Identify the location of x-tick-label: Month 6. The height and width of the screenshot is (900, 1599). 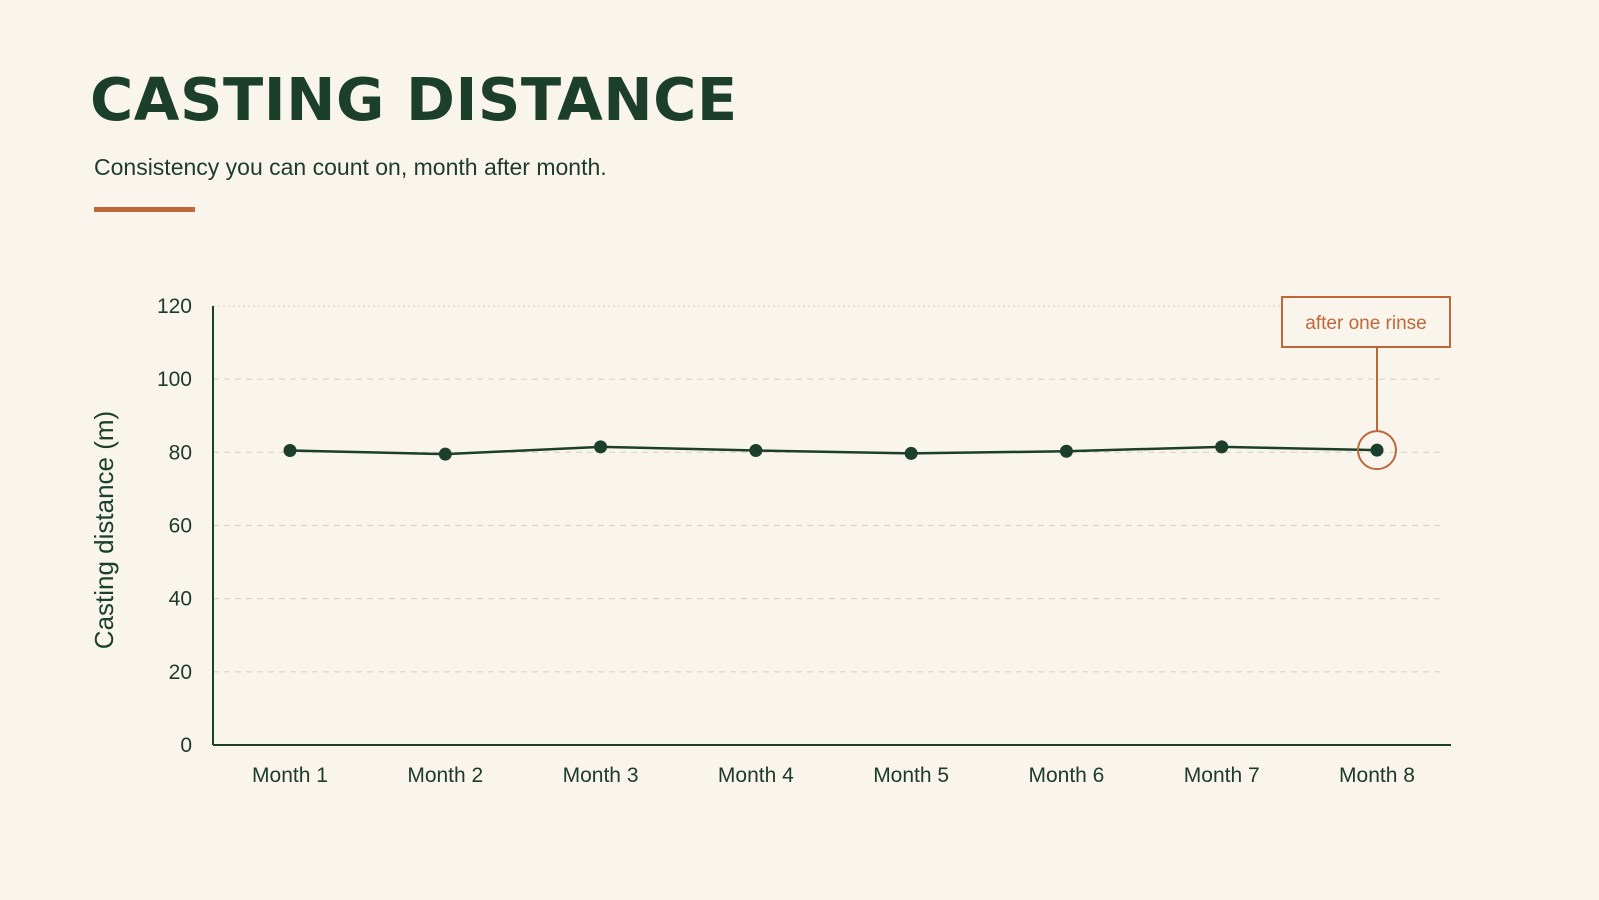
(1066, 775).